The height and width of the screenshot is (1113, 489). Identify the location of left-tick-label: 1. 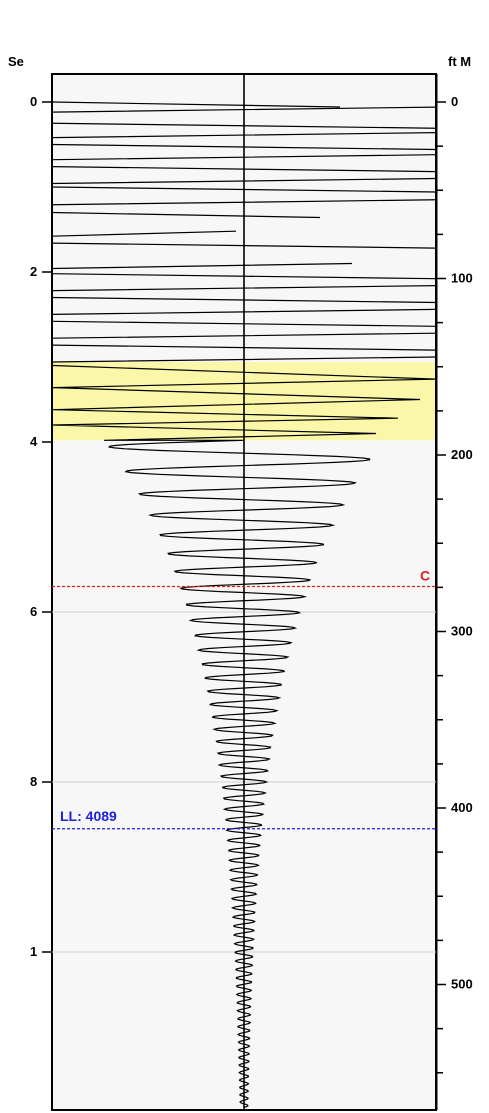
(33, 951).